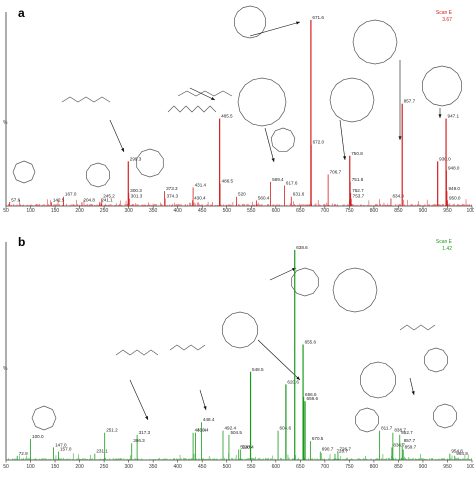 The image size is (474, 479). I want to click on panel-b-x-tick-label: 500, so click(227, 467).